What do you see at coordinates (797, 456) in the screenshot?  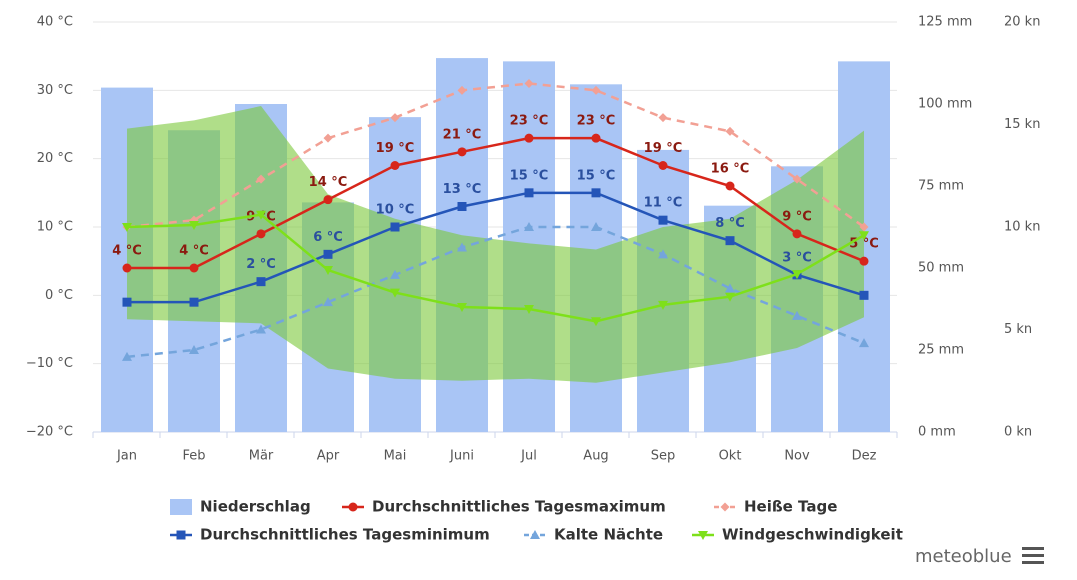 I see `x-tick-label: Nov` at bounding box center [797, 456].